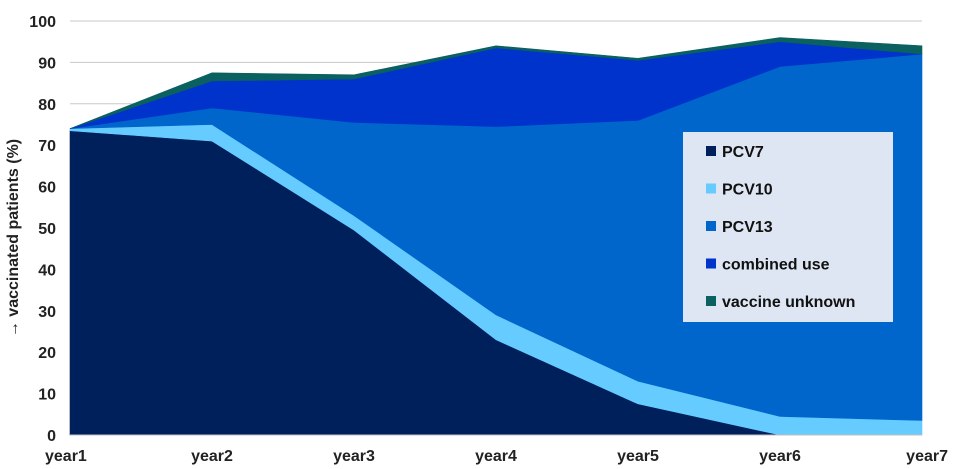  I want to click on y-tick-label: 50, so click(47, 229).